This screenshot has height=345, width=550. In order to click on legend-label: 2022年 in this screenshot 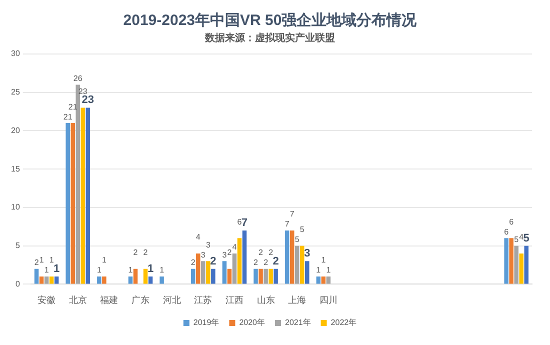, I will do `click(343, 323)`.